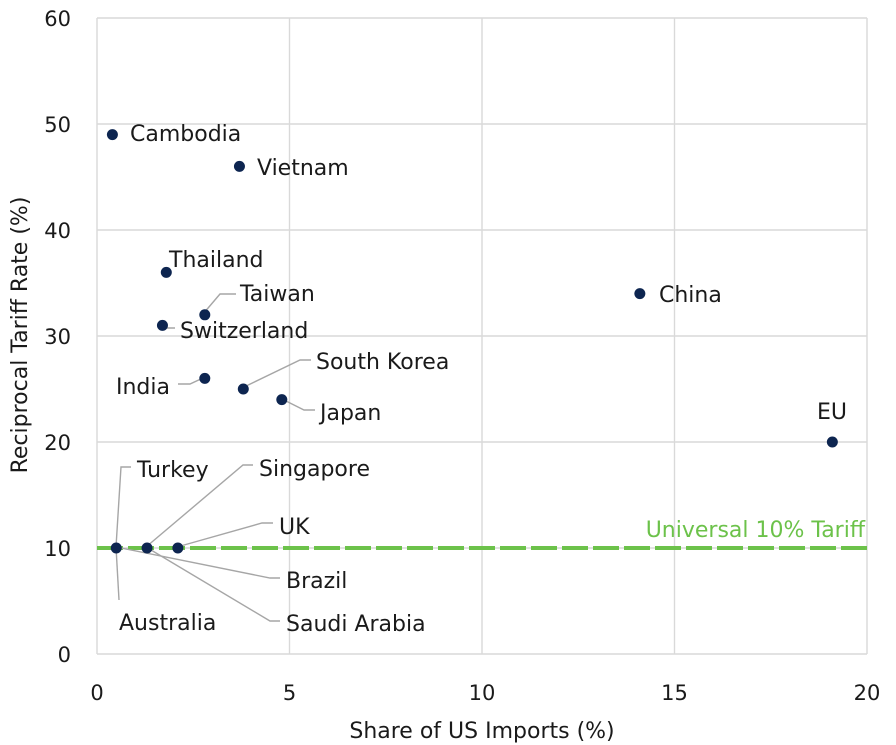  Describe the element at coordinates (215, 260) in the screenshot. I see `point-label: Thailand` at that location.